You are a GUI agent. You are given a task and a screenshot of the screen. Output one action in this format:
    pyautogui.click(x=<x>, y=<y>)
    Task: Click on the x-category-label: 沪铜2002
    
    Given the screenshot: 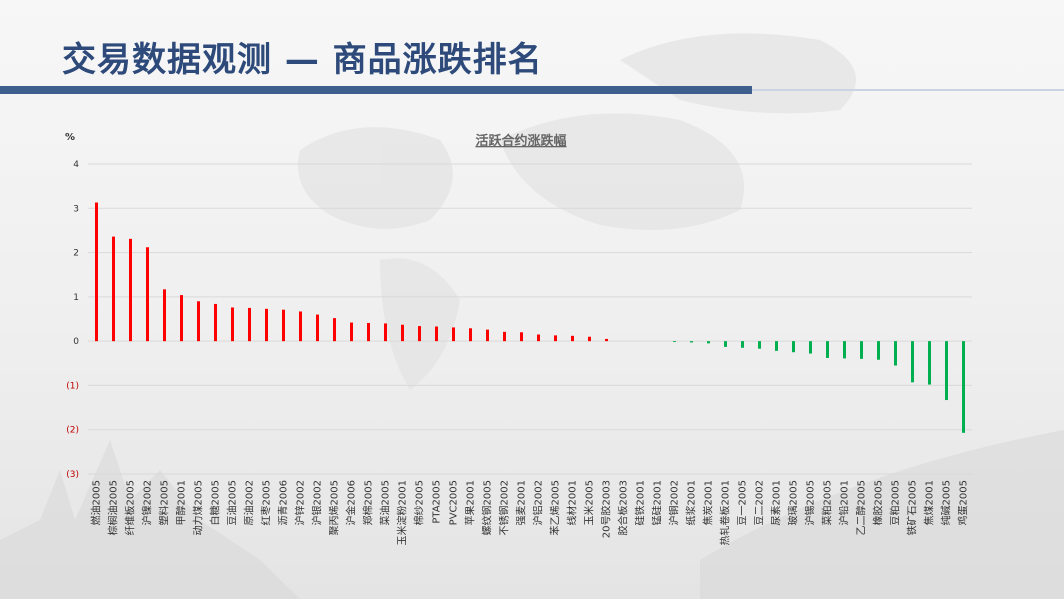 What is the action you would take?
    pyautogui.click(x=674, y=502)
    